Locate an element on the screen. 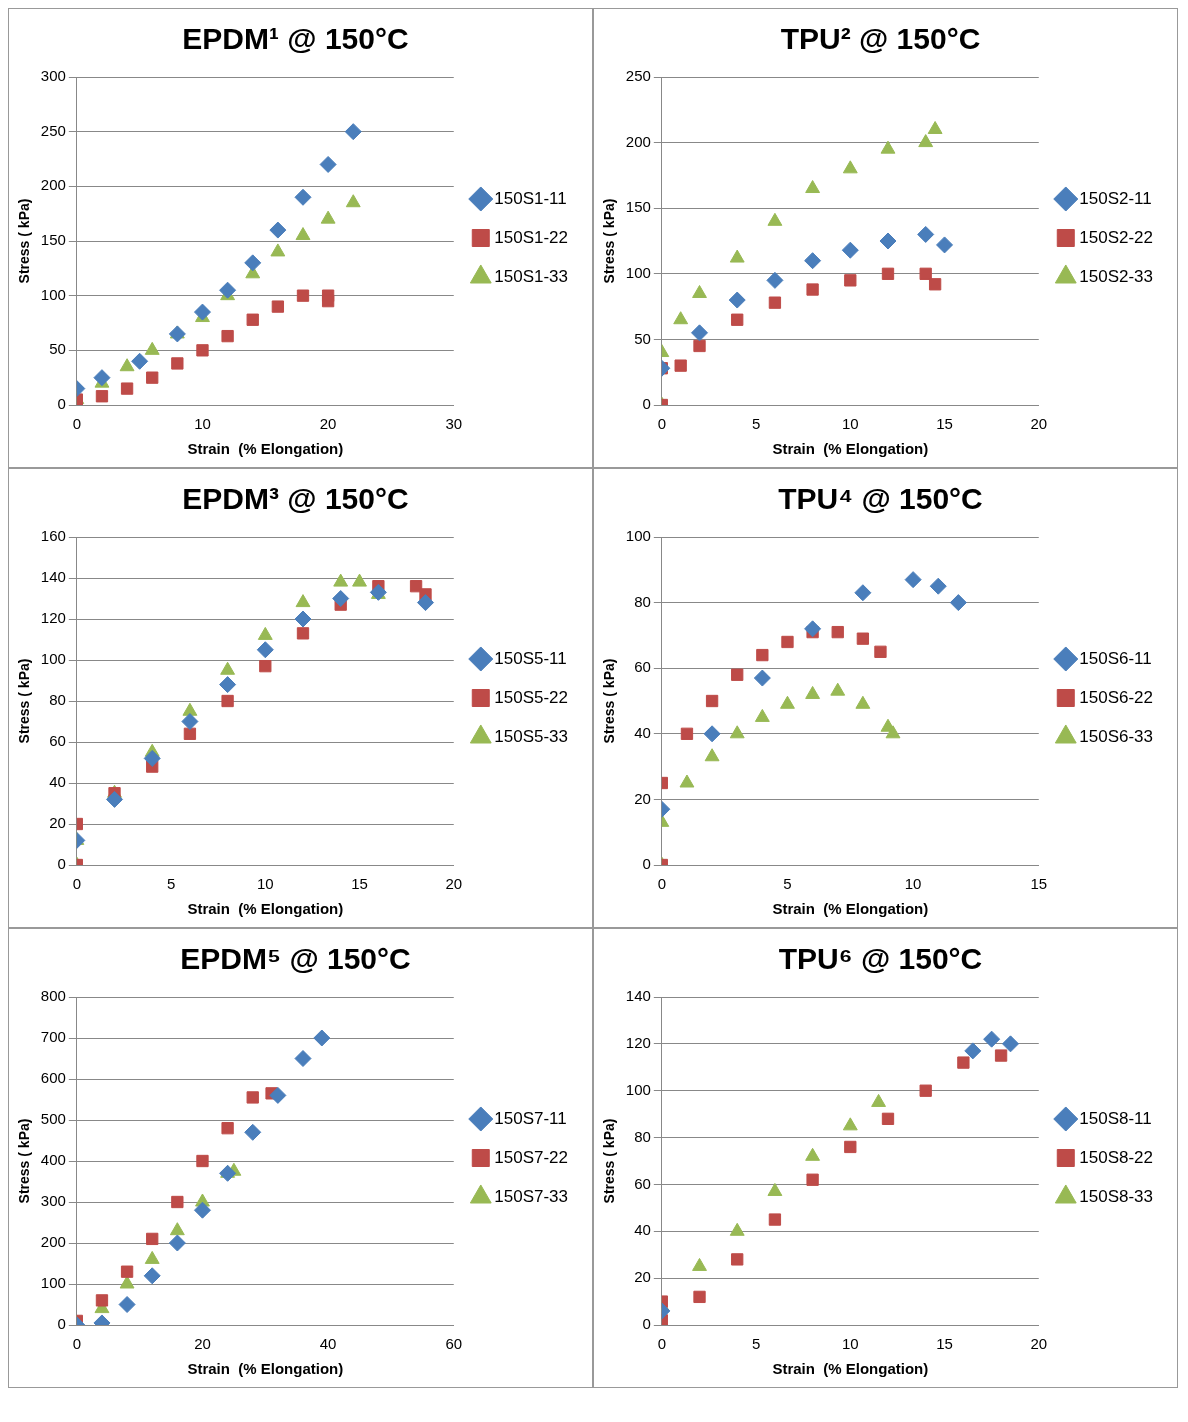  y-tick-label: 160 is located at coordinates (53, 536).